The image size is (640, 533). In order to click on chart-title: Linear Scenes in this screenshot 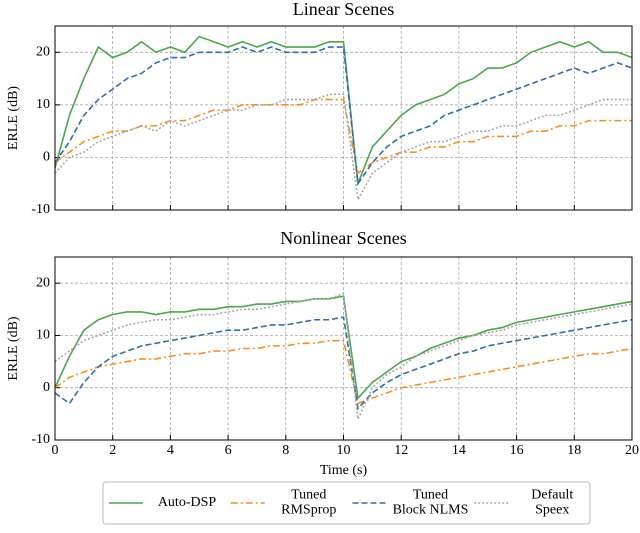, I will do `click(343, 9)`.